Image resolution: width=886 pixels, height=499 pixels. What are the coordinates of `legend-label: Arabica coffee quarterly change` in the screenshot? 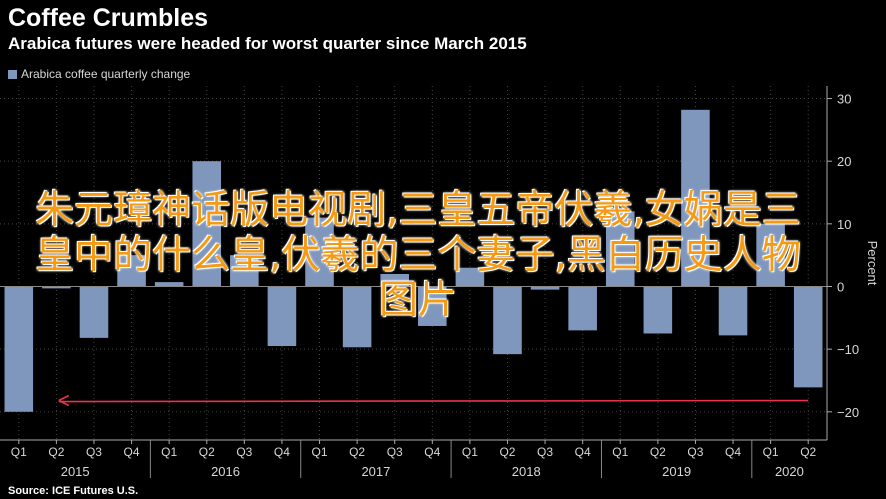 It's located at (106, 74).